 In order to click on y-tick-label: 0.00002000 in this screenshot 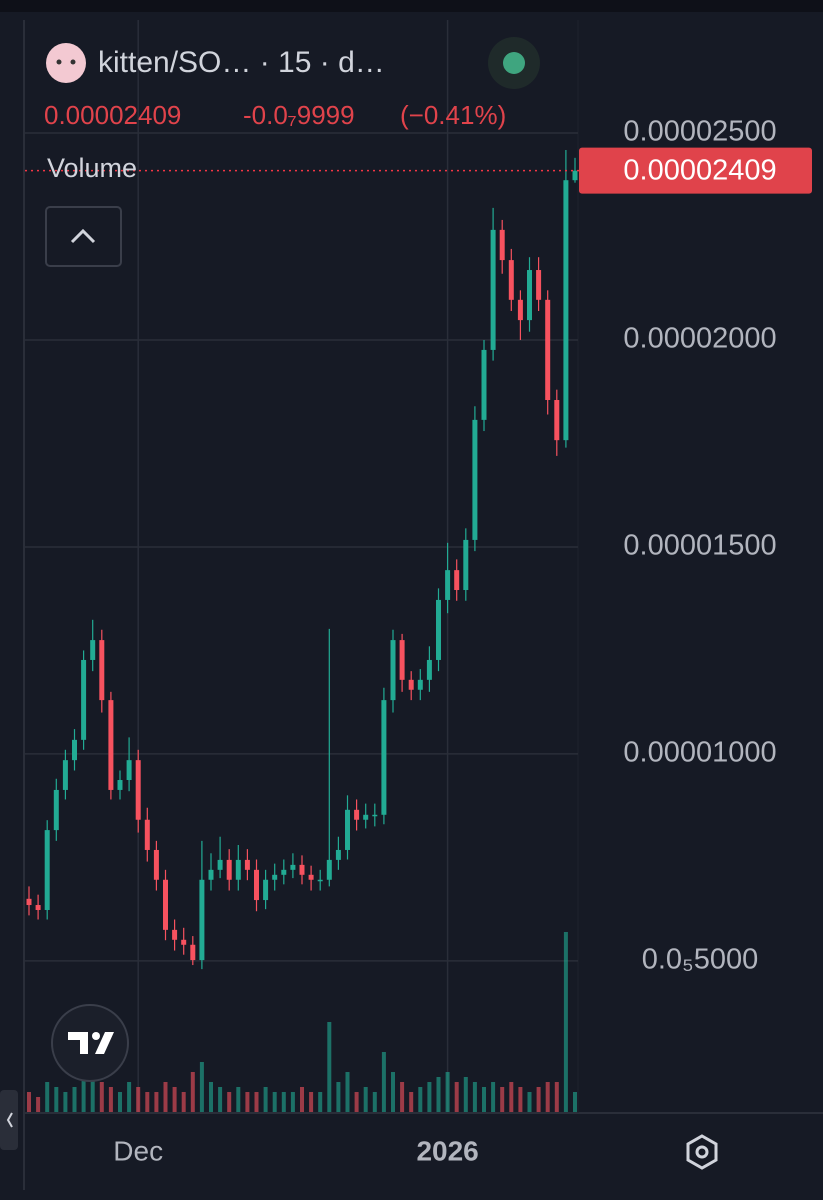, I will do `click(699, 339)`.